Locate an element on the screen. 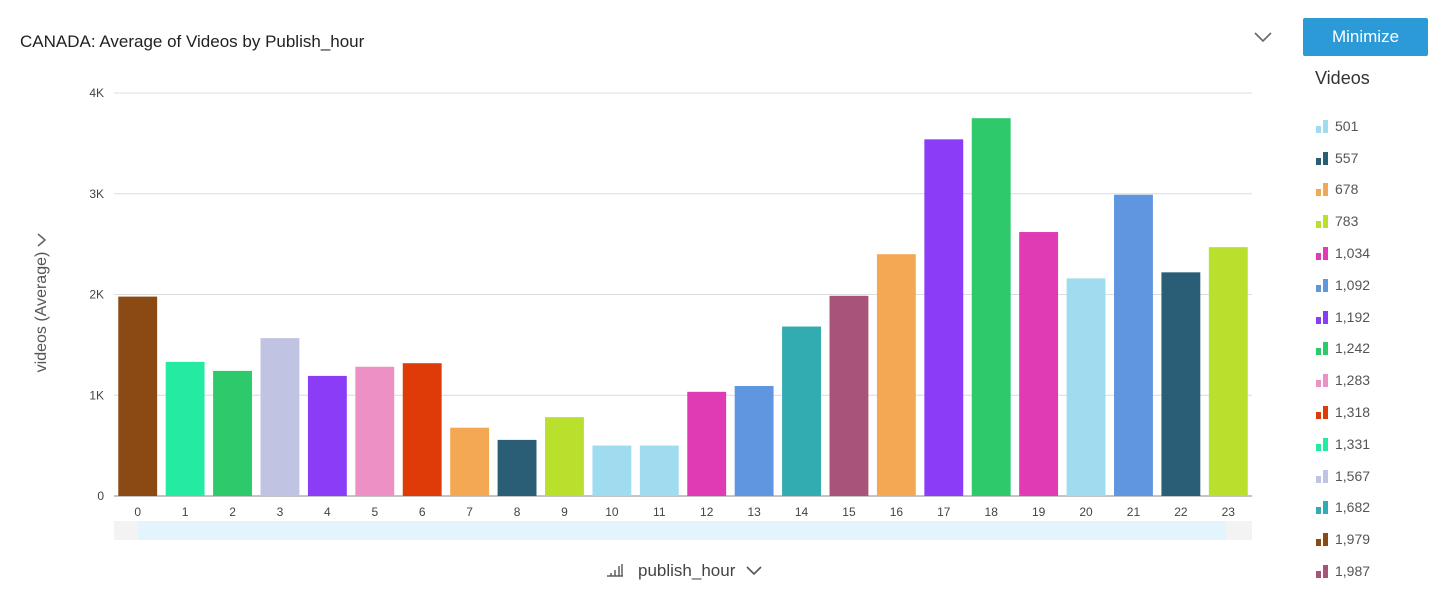 The height and width of the screenshot is (607, 1446). legend-item: 1,979 is located at coordinates (1342, 539).